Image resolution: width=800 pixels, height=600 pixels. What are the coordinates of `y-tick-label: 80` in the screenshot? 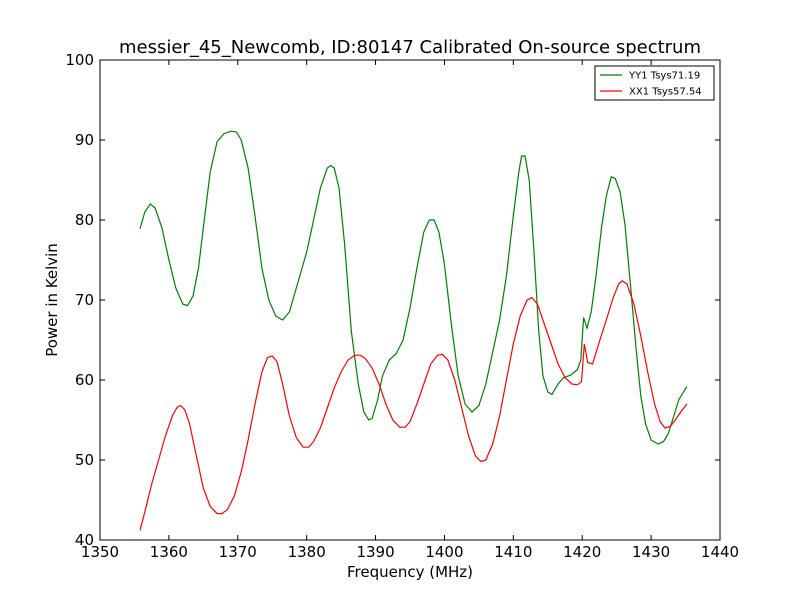 It's located at (84, 220).